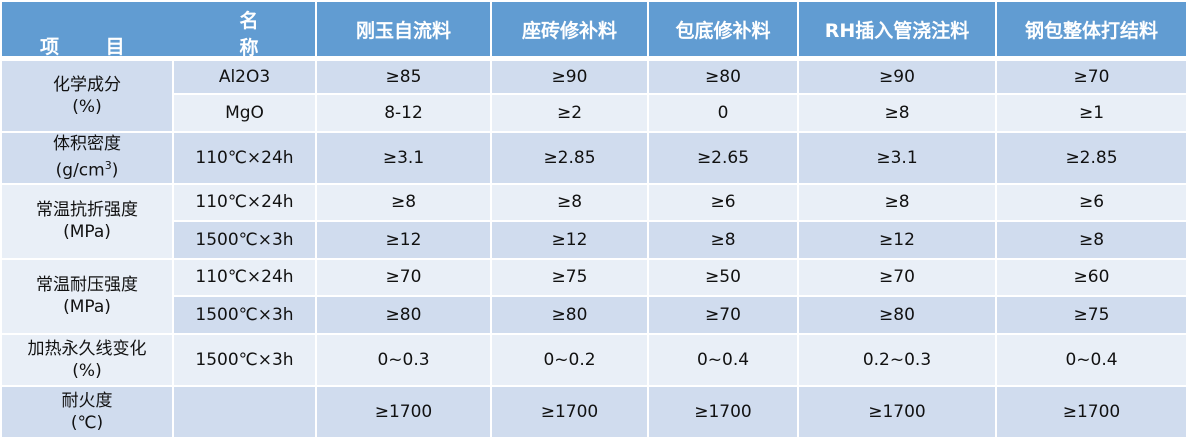  Describe the element at coordinates (1090, 30) in the screenshot. I see `col-header: 钢包整体打结料` at that location.